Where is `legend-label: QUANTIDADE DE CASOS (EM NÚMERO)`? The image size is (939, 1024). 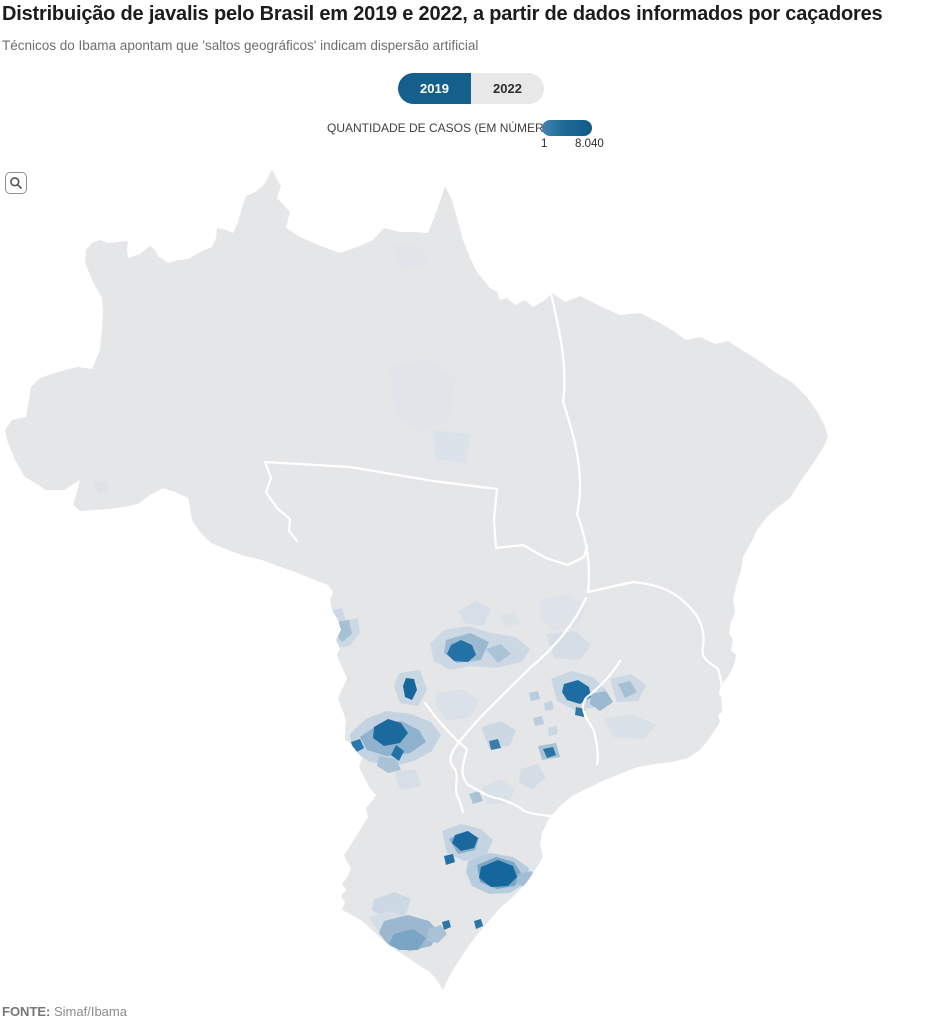 legend-label: QUANTIDADE DE CASOS (EM NÚMERO) is located at coordinates (442, 128).